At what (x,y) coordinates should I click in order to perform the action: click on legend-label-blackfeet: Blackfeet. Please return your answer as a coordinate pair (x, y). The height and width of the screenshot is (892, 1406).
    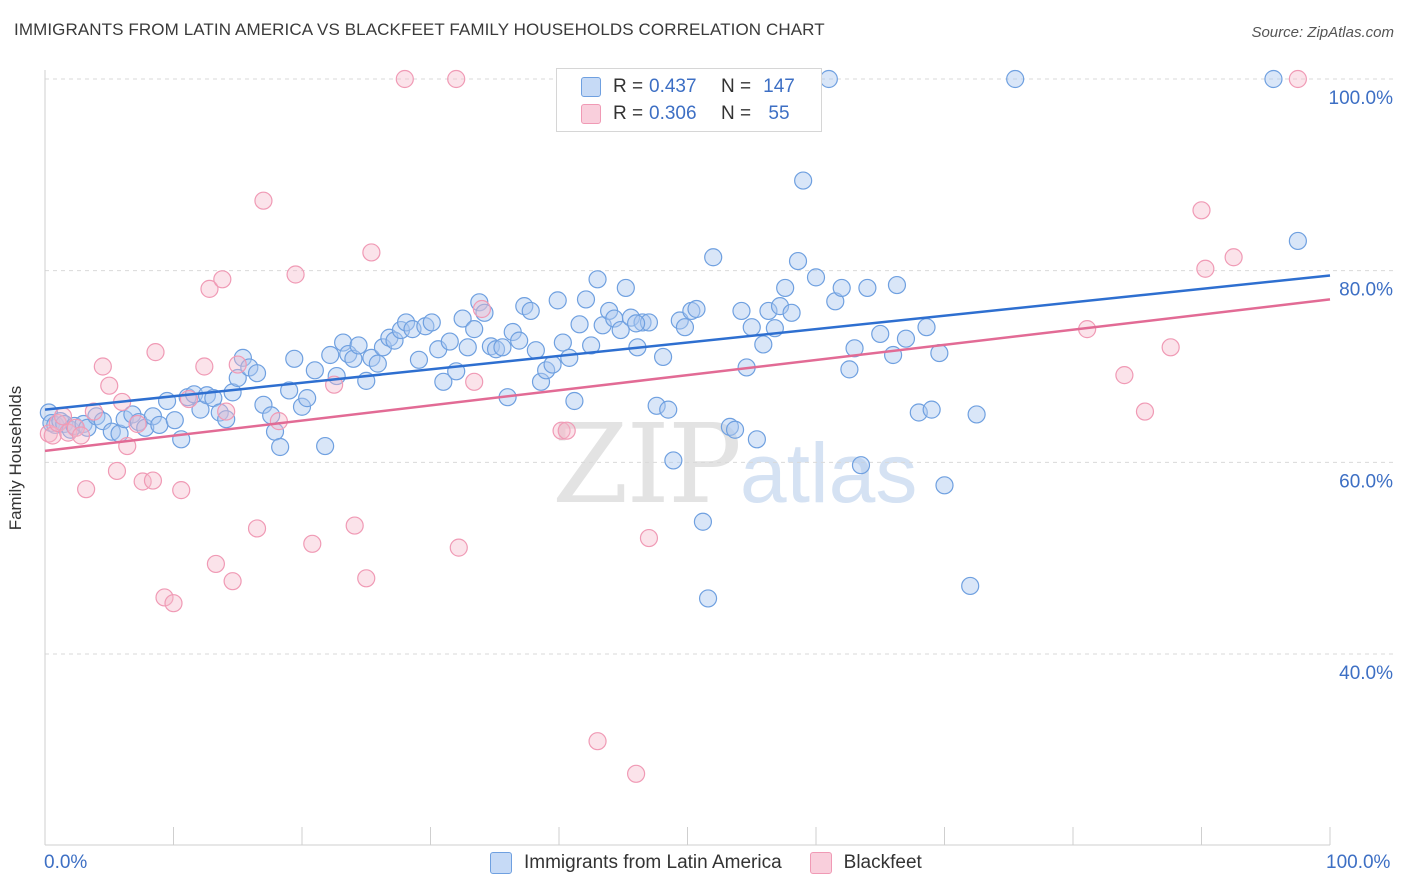
    Looking at the image, I should click on (882, 862).